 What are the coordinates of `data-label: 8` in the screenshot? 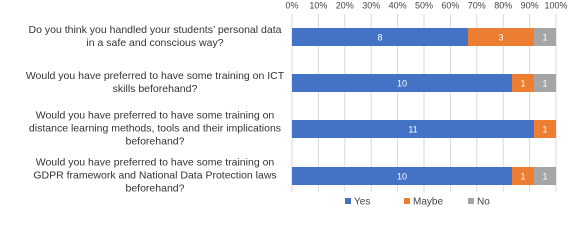 It's located at (379, 37).